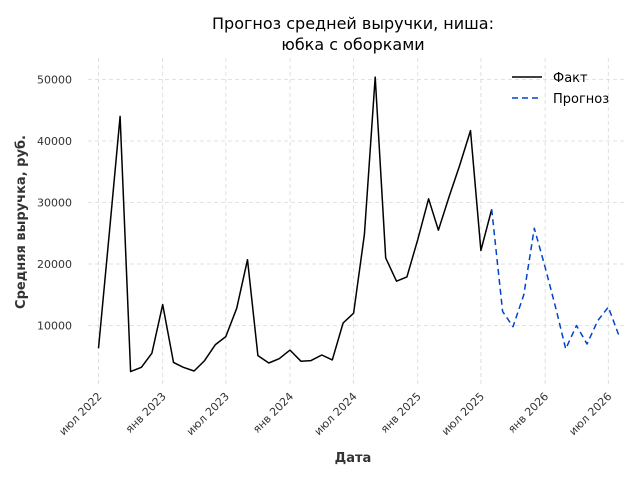  Describe the element at coordinates (353, 23) in the screenshot. I see `chart-title-line-1: Прогноз средней выручки, ниша:` at that location.